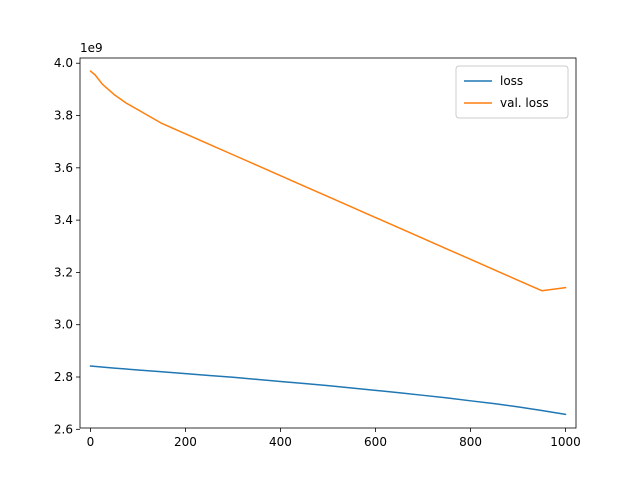 This screenshot has width=640, height=480. I want to click on x-tick-label: 800, so click(470, 442).